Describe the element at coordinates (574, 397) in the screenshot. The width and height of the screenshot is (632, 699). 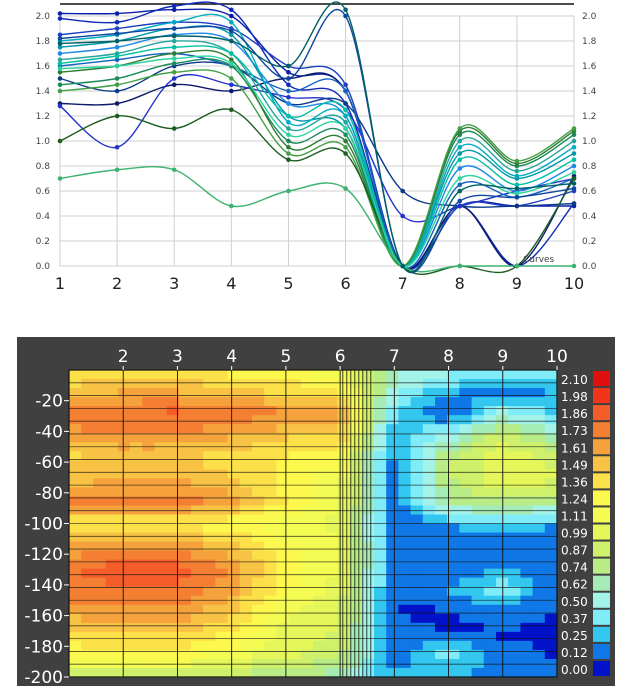
I see `legend-label: 1.98` at that location.